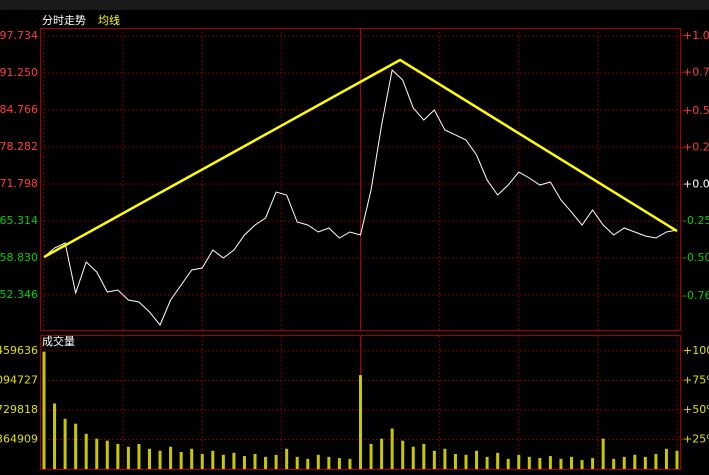  I want to click on y2-tick-label: -0.50%, so click(696, 257).